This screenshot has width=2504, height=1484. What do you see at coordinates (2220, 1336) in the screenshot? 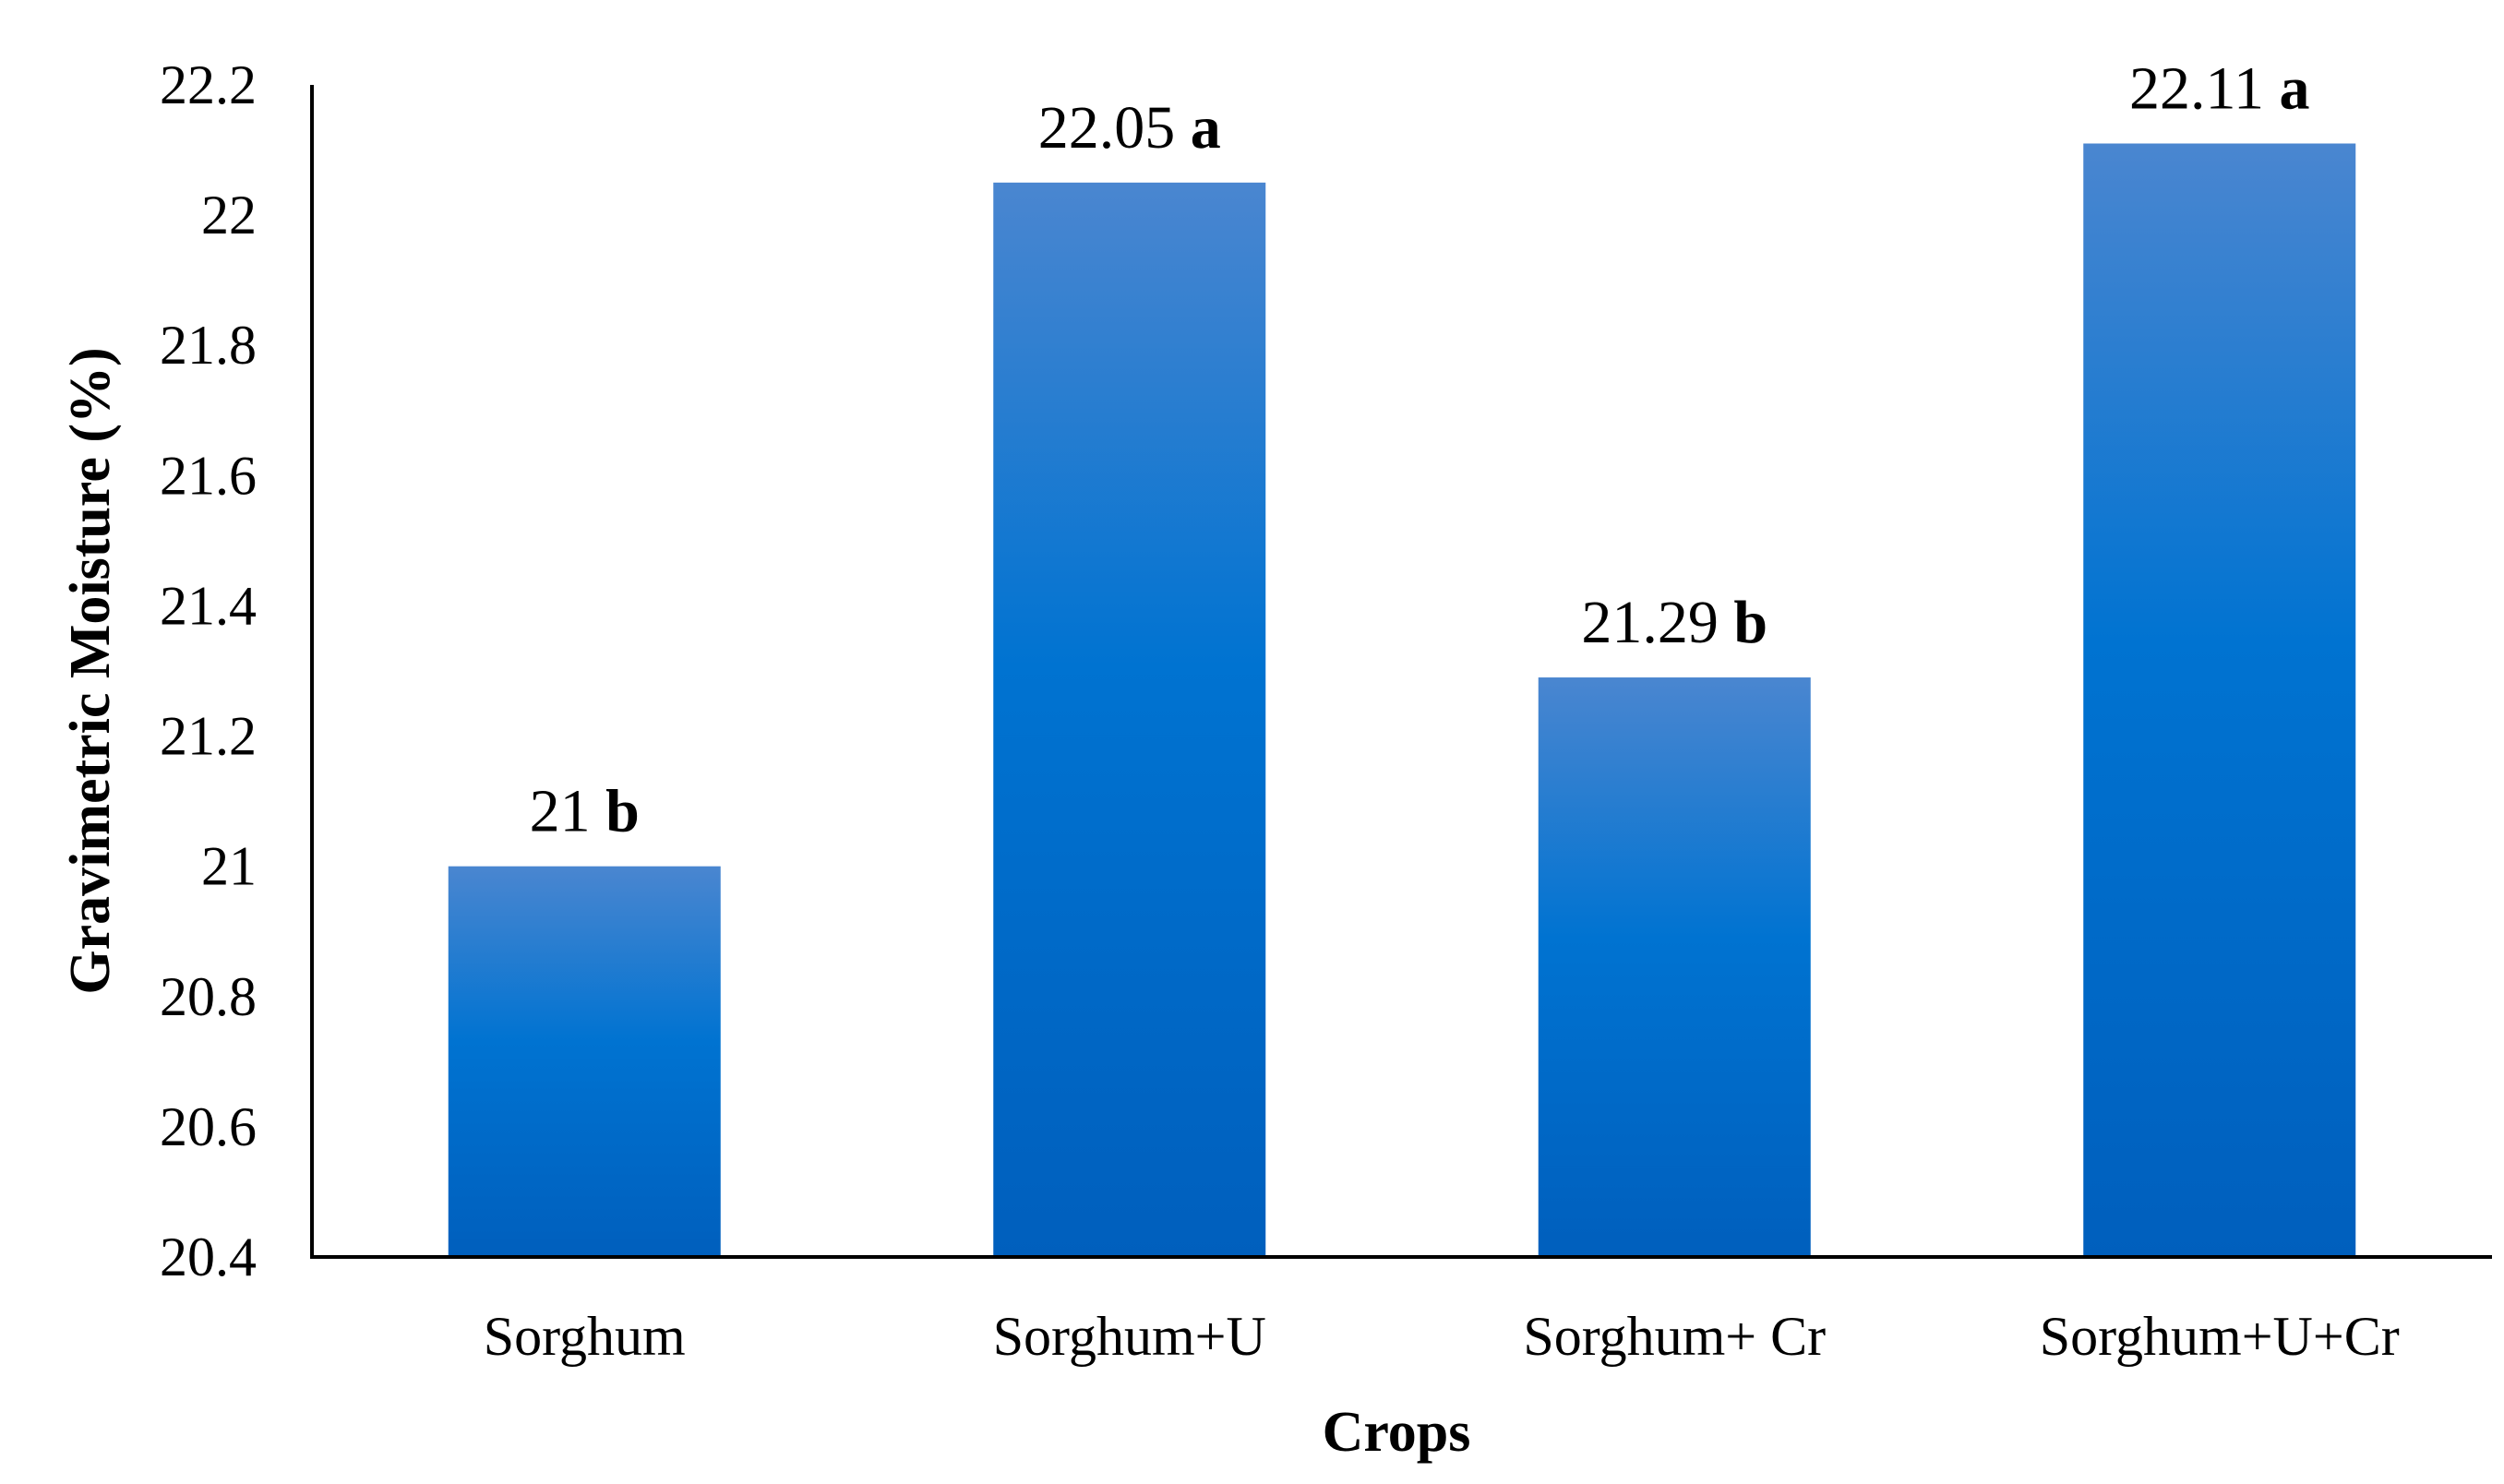
I see `x-tick-label: Sorghum+U+Cr` at bounding box center [2220, 1336].